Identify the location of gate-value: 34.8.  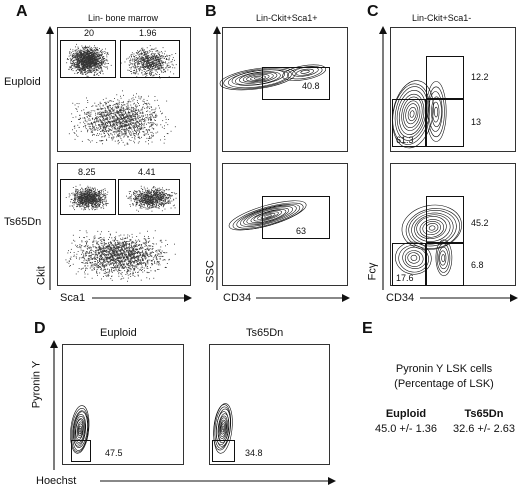
(254, 453).